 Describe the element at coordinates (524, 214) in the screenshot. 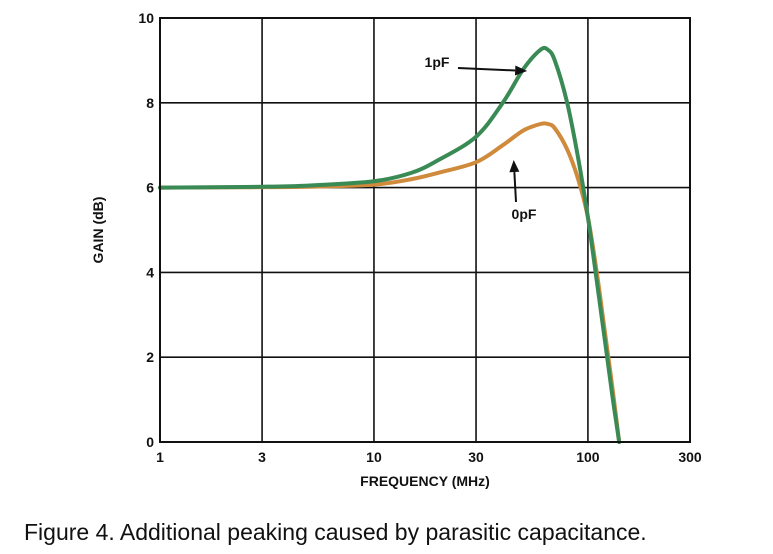

I see `annotation-label-0pF: 0pF` at that location.